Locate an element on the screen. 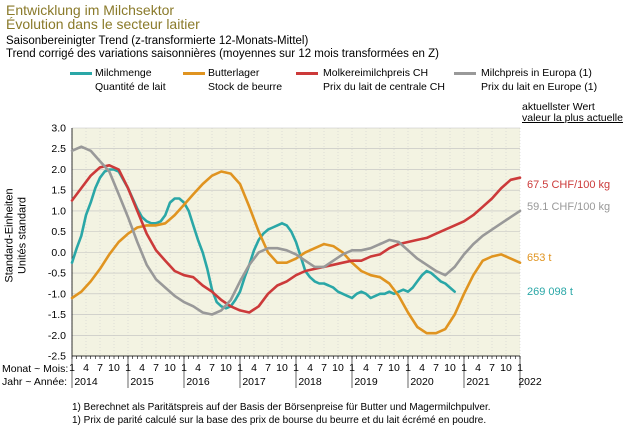 The width and height of the screenshot is (633, 432). y-tick-label: -2.5 is located at coordinates (57, 357).